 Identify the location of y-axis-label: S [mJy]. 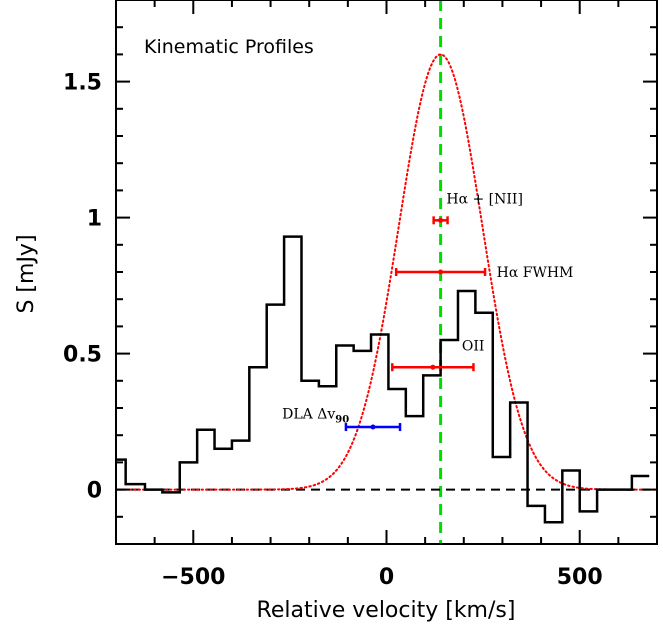
(26, 273).